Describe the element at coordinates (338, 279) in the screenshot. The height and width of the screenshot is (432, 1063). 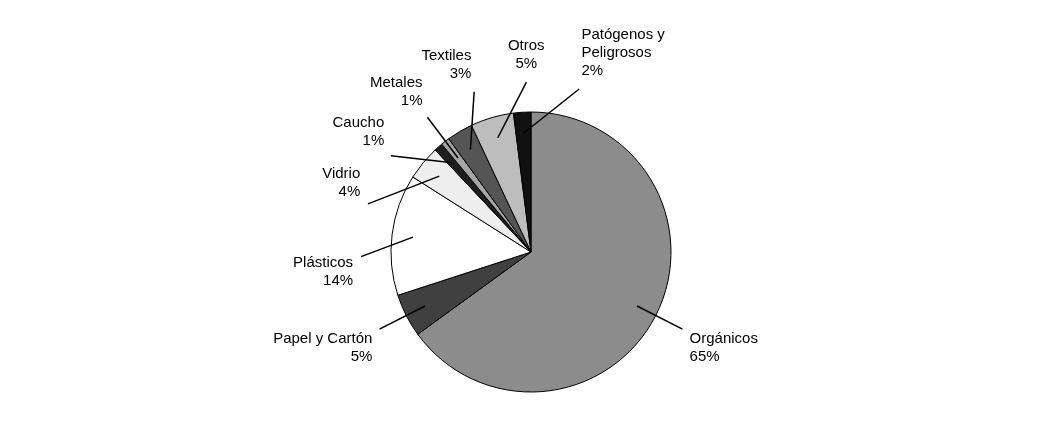
I see `data-label: 14%` at that location.